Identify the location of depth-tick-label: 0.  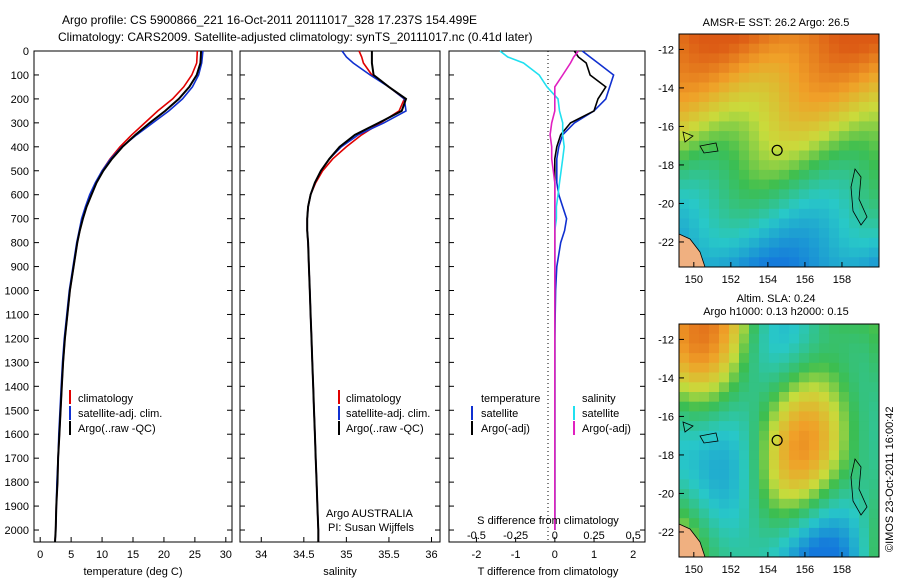
(26, 52).